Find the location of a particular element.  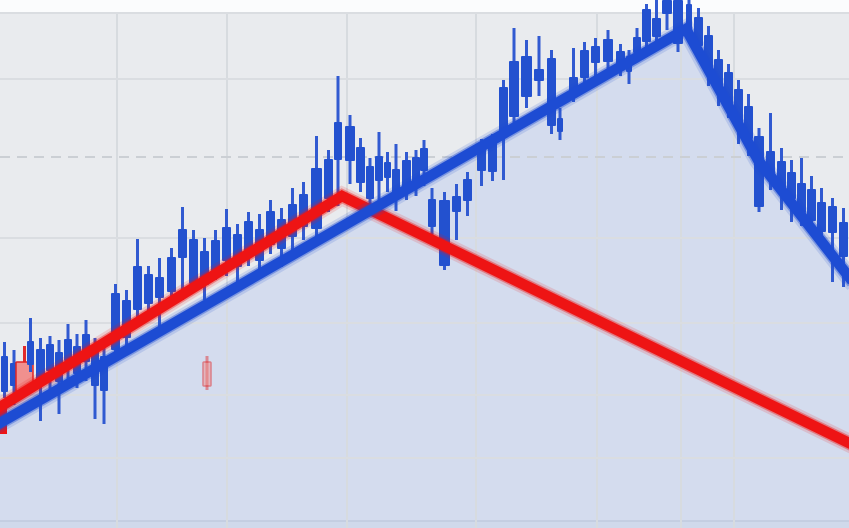

top-margin-band is located at coordinates (424, 6).